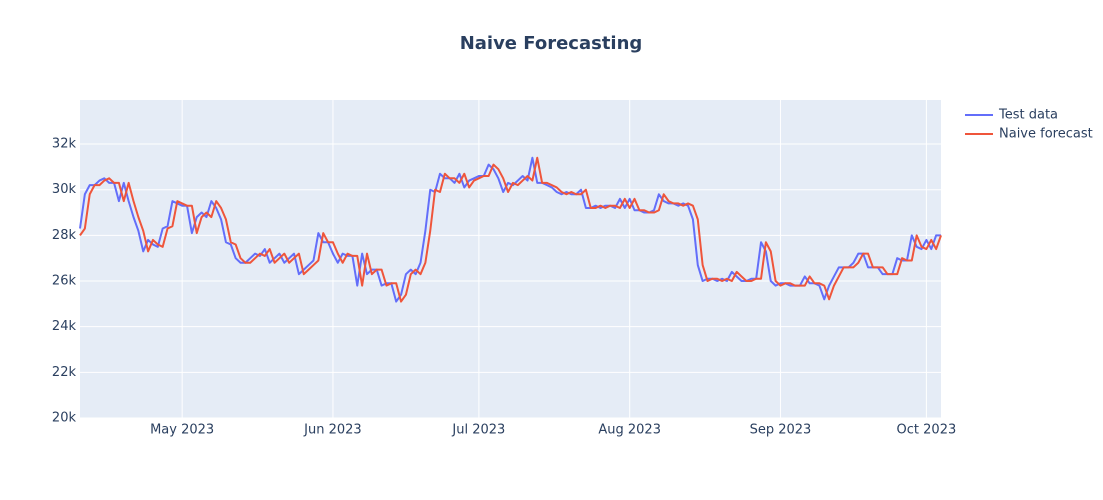  I want to click on x-tick-label: Jul 2023, so click(478, 430).